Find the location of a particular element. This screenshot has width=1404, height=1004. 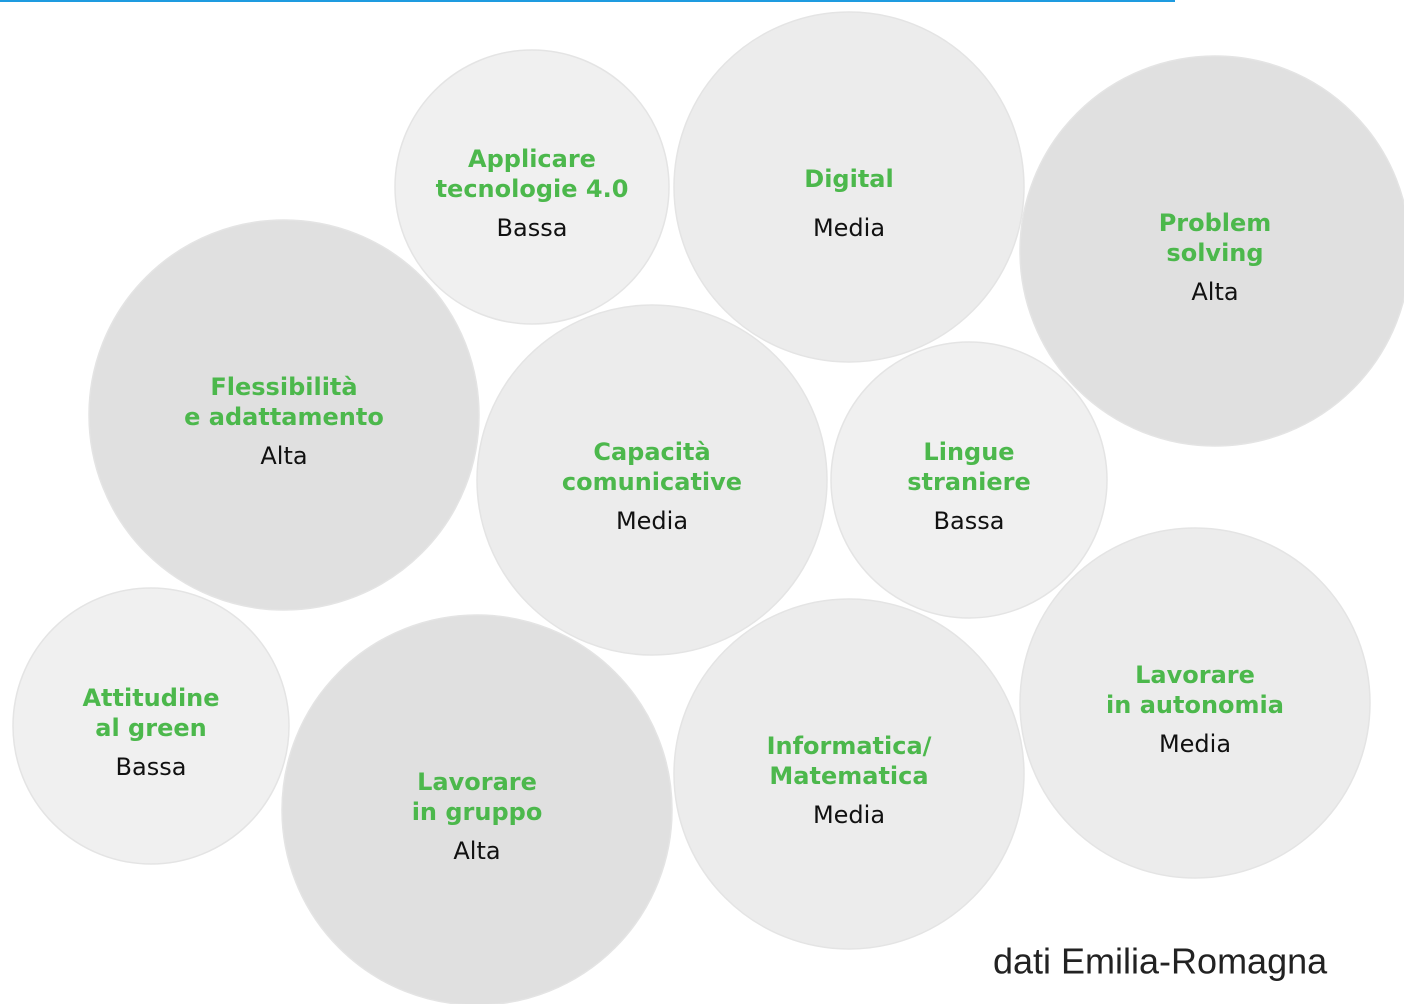

bubble-label: straniere is located at coordinates (969, 482).